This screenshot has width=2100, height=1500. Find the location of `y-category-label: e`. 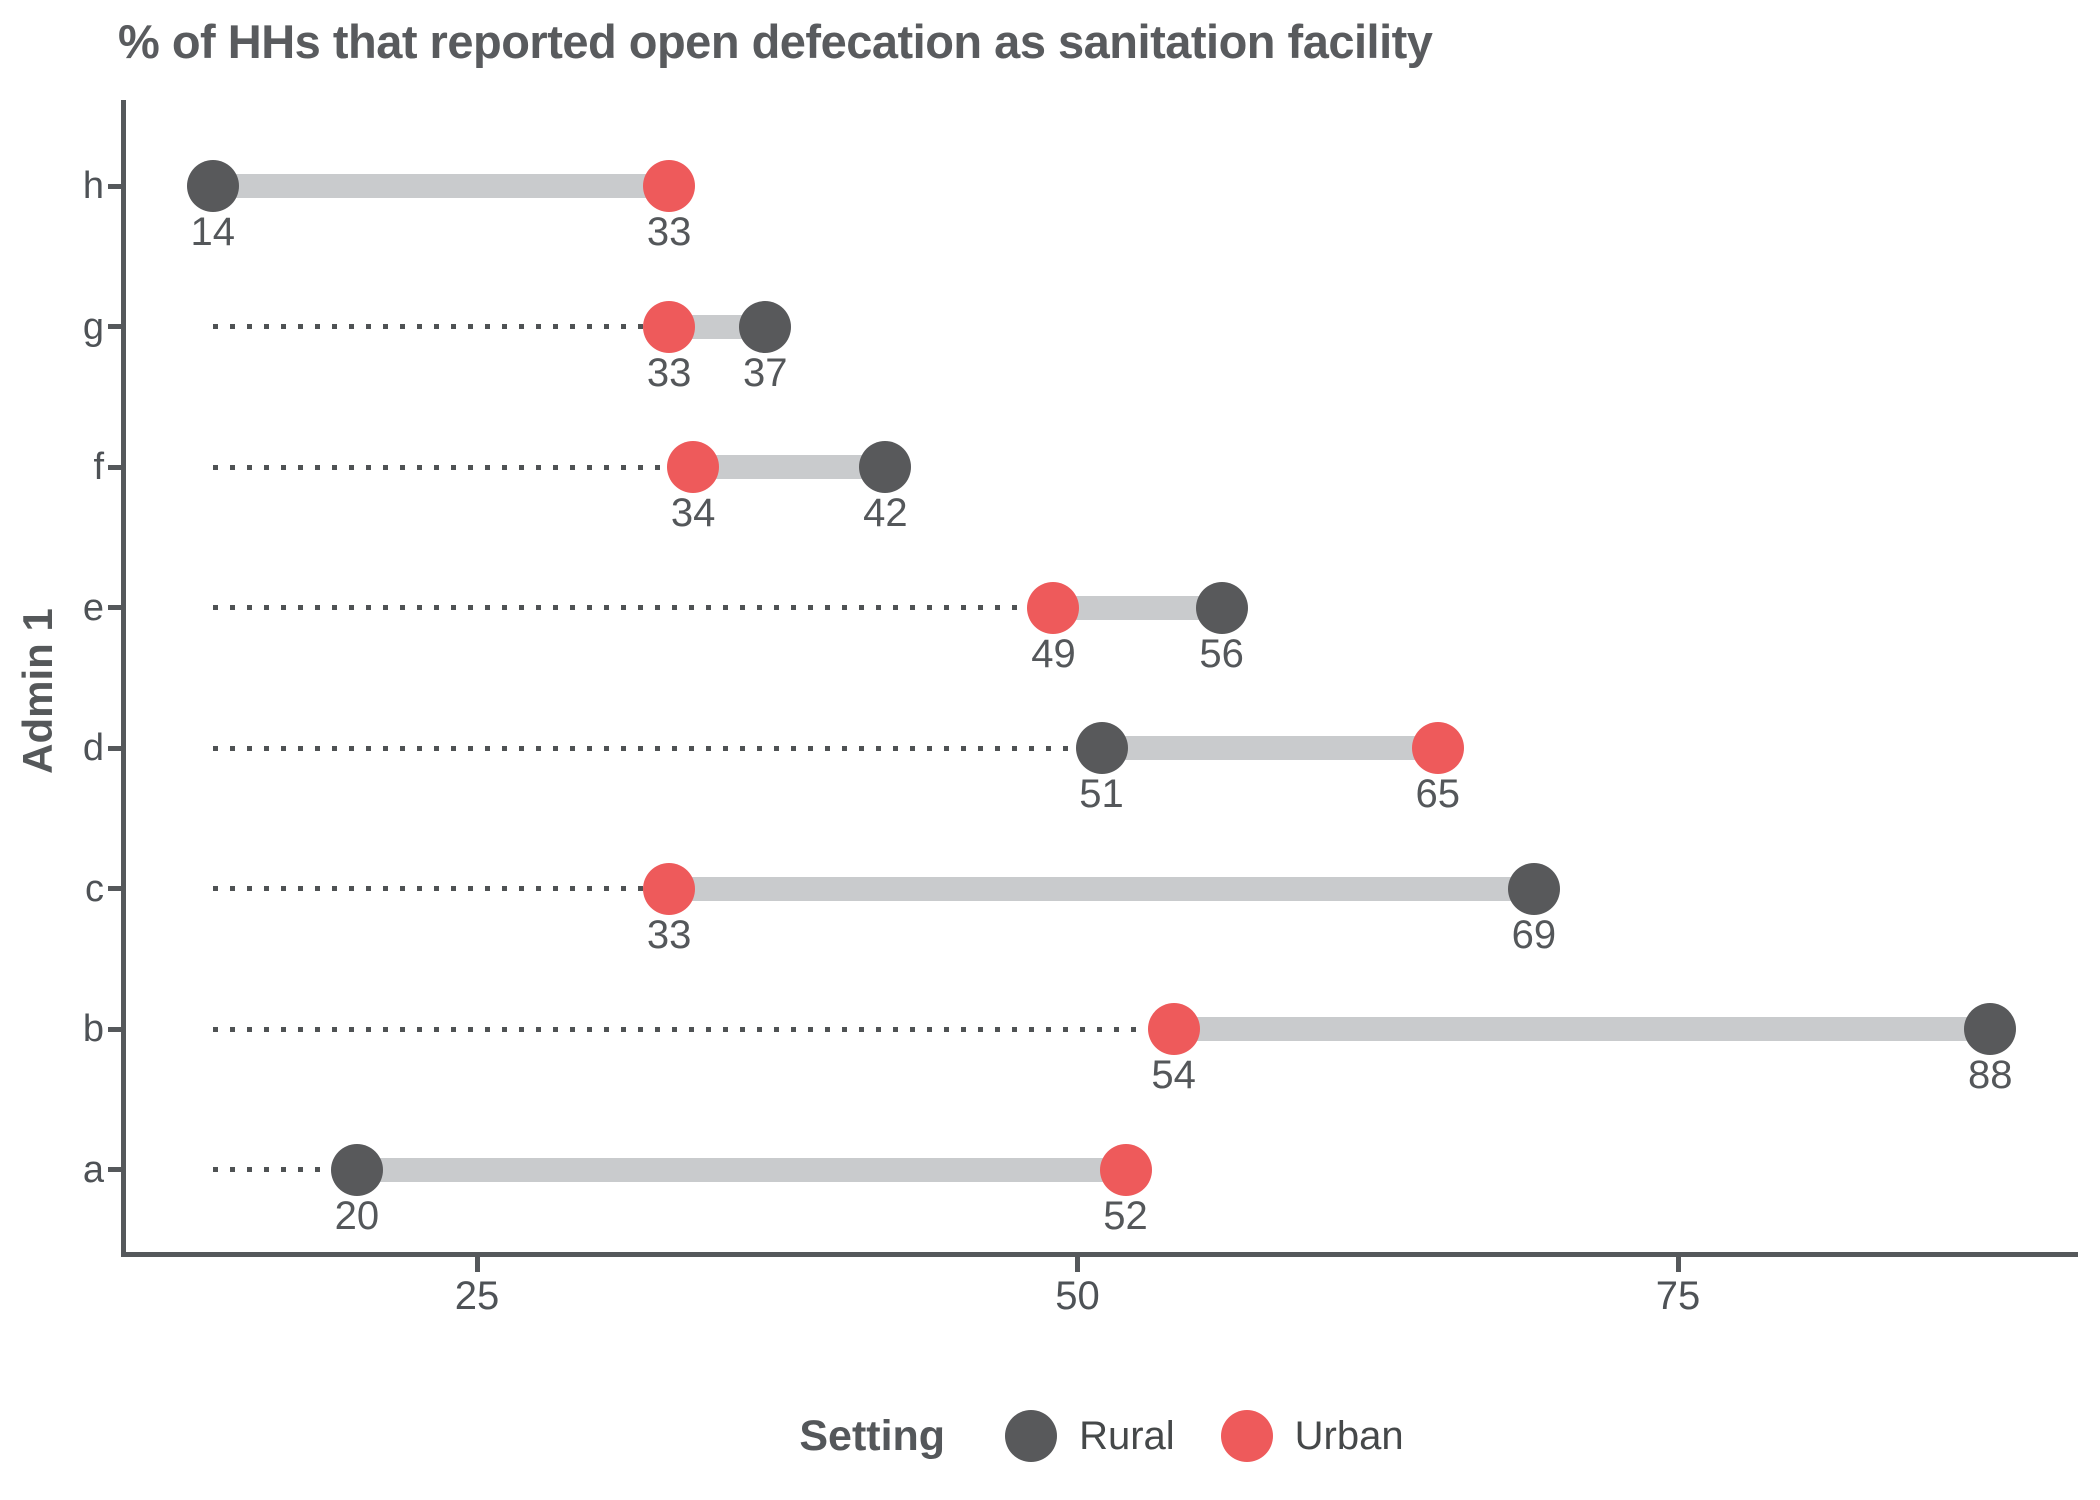

y-category-label: e is located at coordinates (93, 607).